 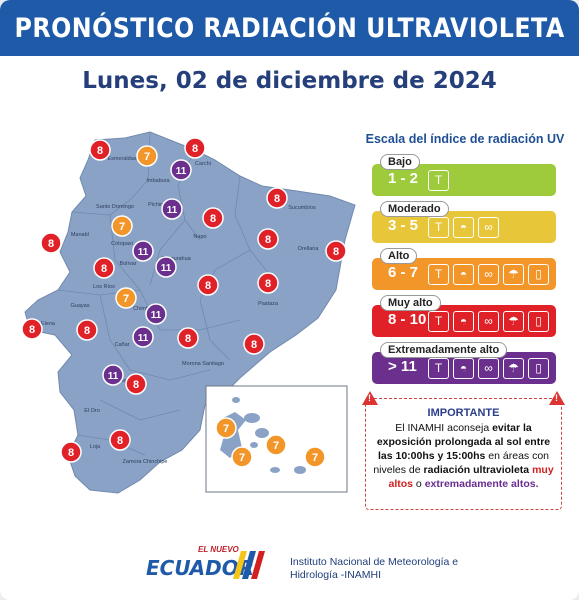 I want to click on province-label: Los Ríos, so click(x=104, y=287).